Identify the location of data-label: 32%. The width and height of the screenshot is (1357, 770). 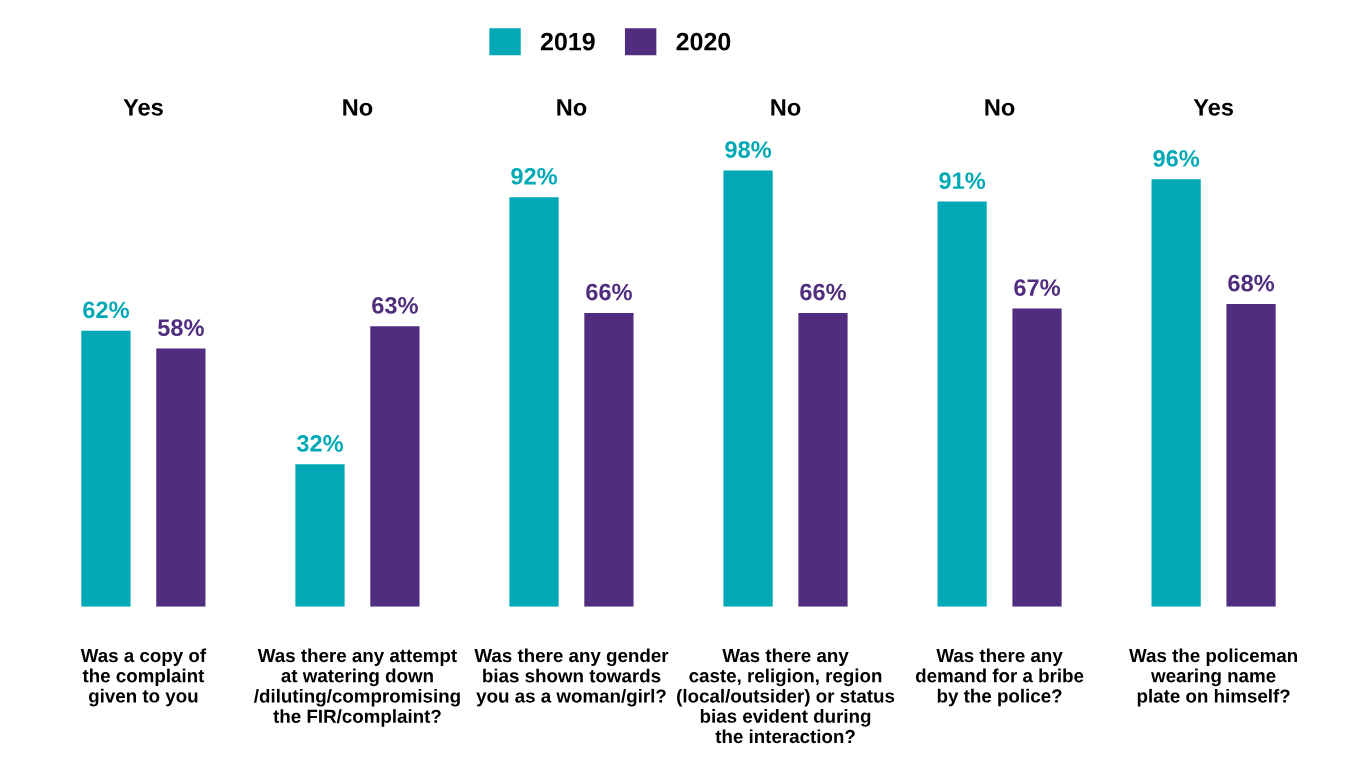
(319, 443).